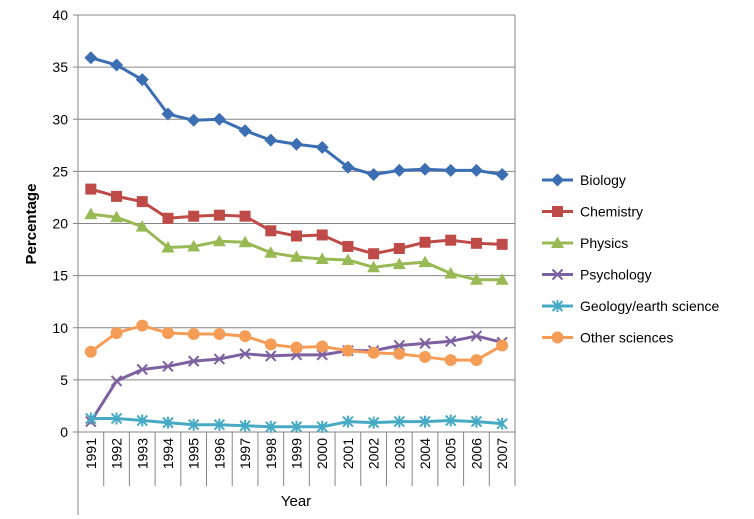 The height and width of the screenshot is (519, 754). Describe the element at coordinates (60, 15) in the screenshot. I see `y-tick-label: 40` at that location.